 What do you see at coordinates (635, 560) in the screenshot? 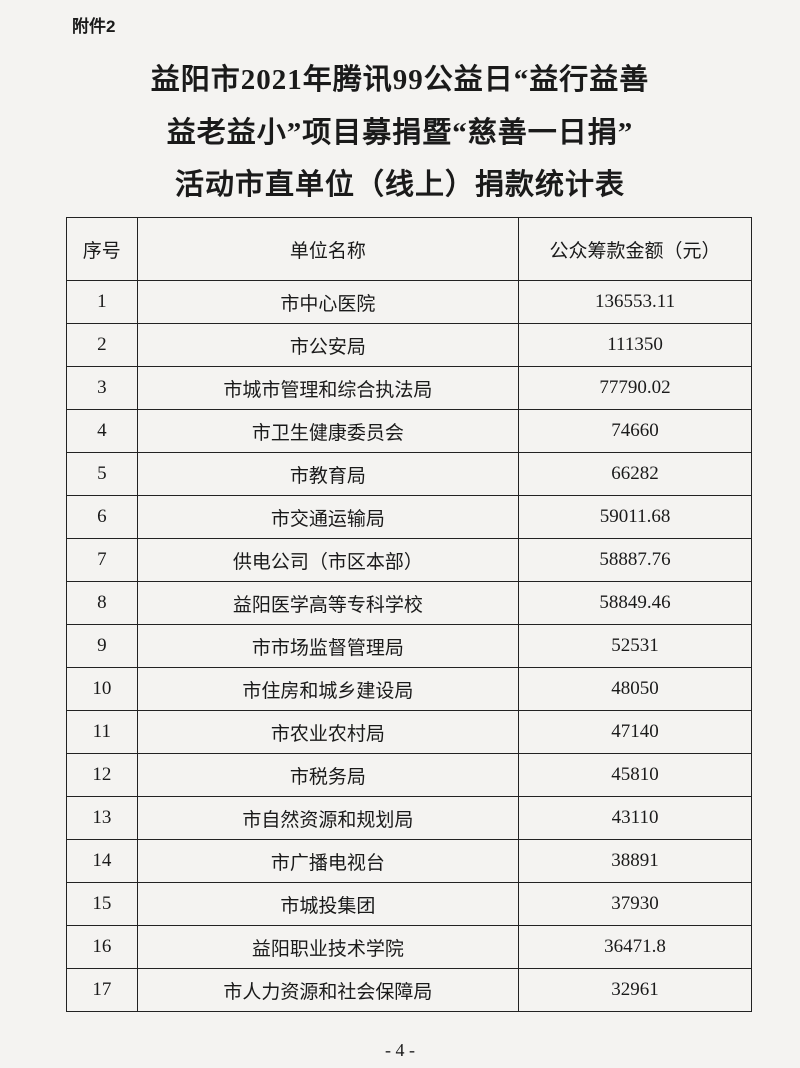
I see `cell-amount: 58887.76` at bounding box center [635, 560].